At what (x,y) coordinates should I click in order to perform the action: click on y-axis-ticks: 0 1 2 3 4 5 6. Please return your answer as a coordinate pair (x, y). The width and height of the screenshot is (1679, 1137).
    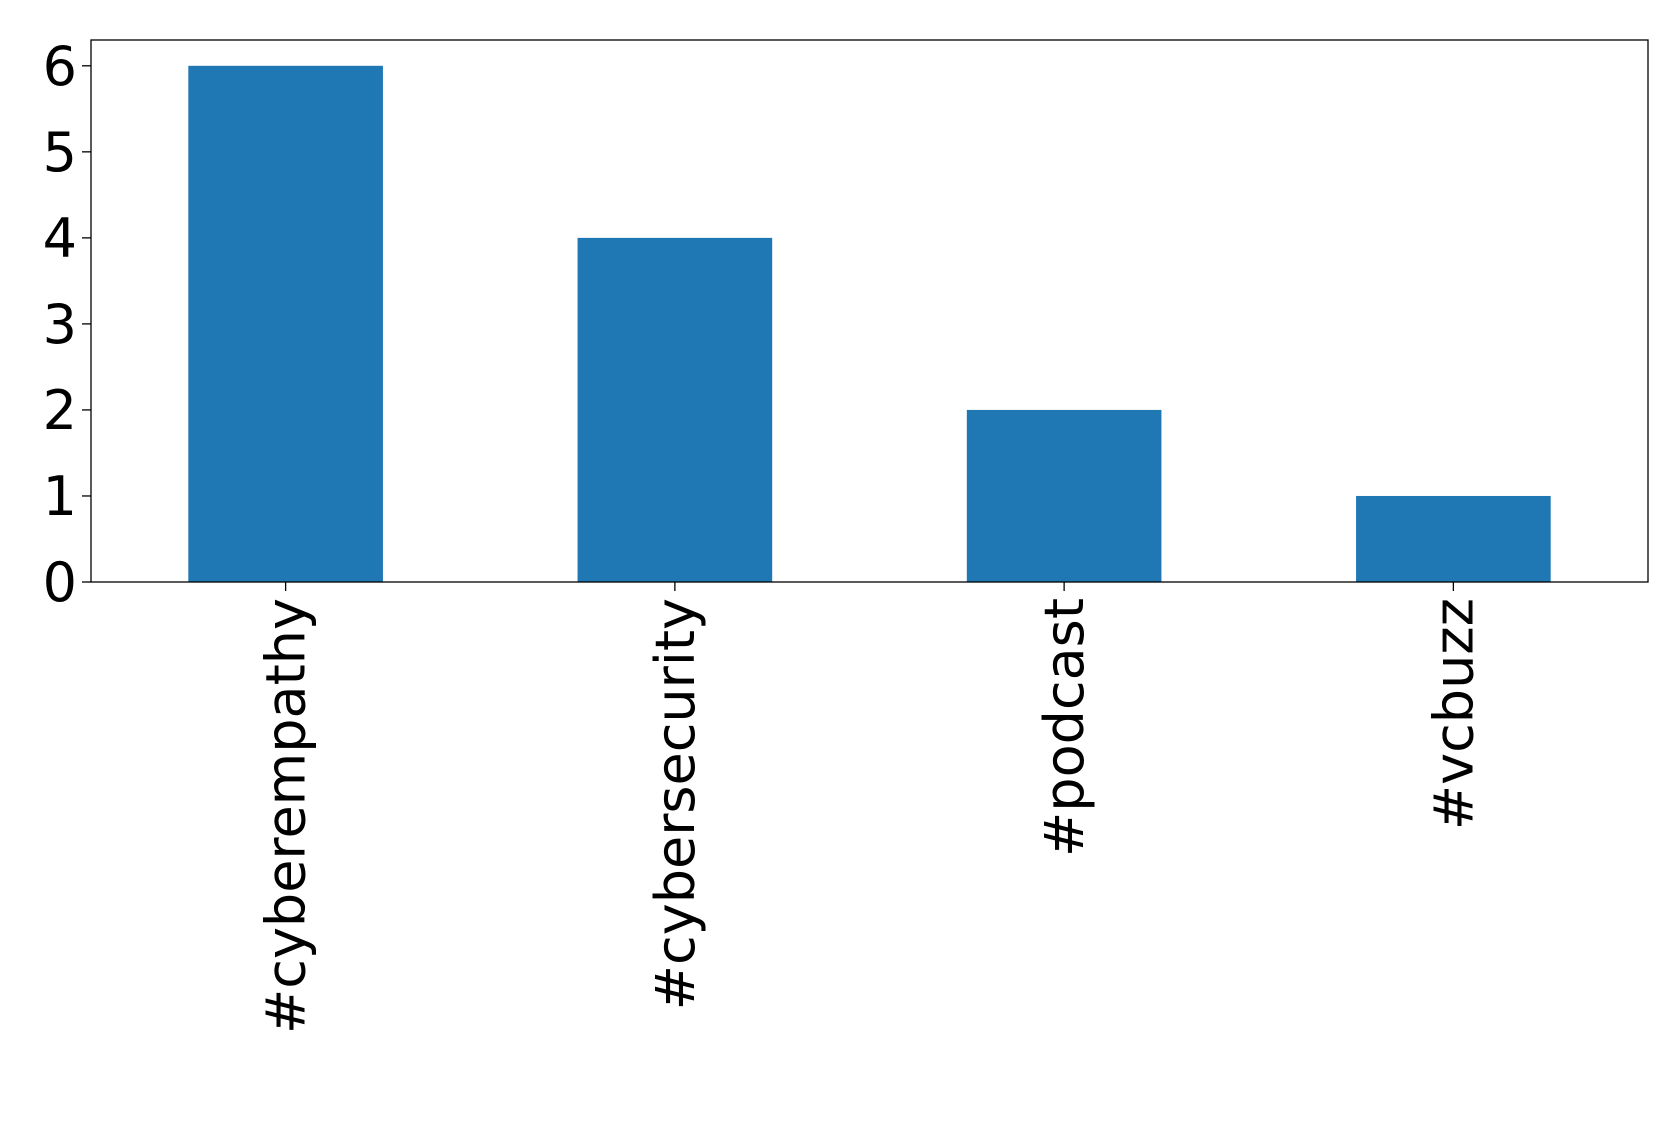
    Looking at the image, I should click on (67, 324).